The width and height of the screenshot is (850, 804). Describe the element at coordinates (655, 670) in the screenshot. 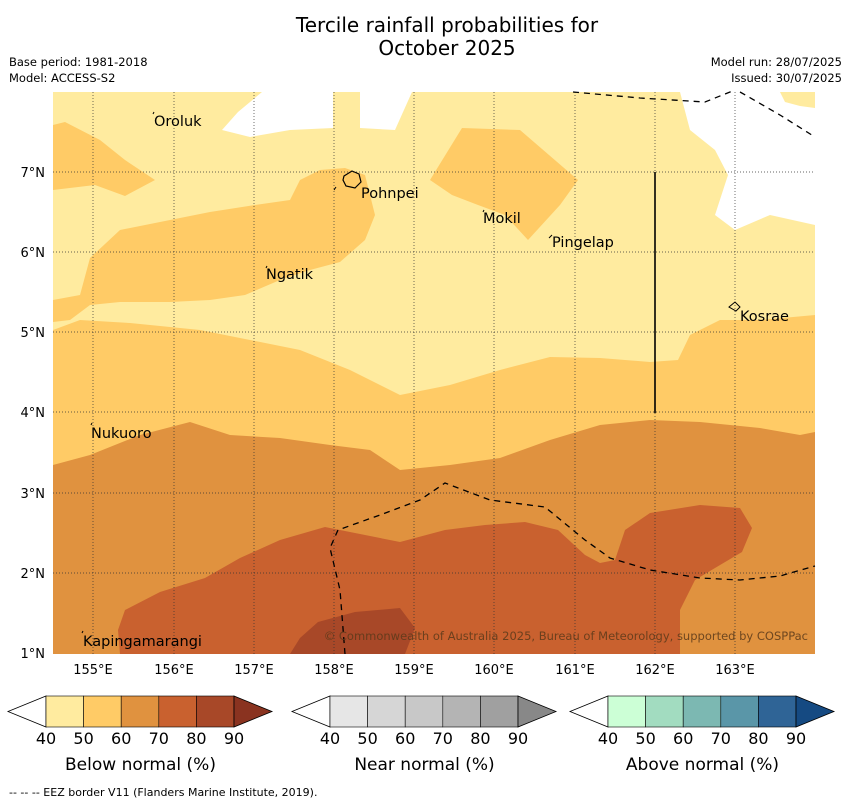

I see `lon-label: 162°E` at that location.